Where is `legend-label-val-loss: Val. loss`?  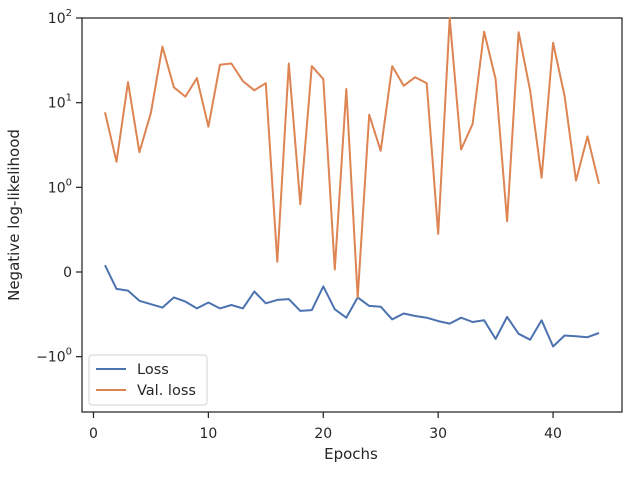
legend-label-val-loss: Val. loss is located at coordinates (166, 391).